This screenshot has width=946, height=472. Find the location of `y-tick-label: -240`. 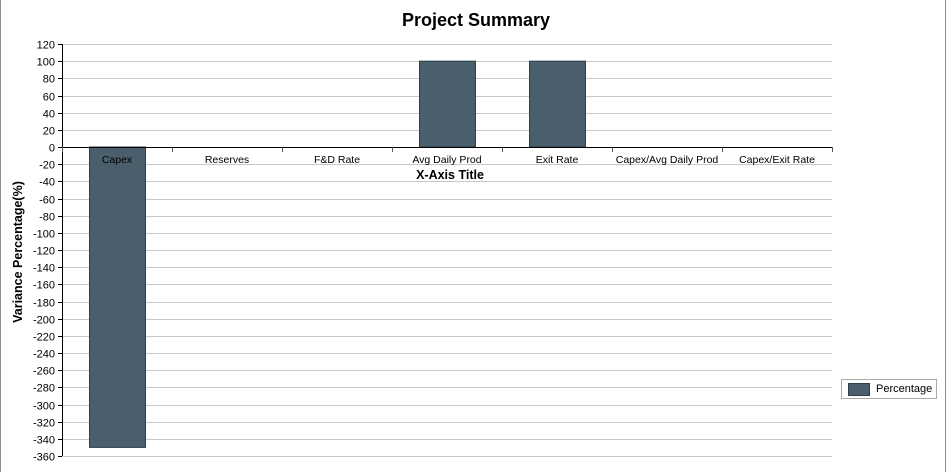

y-tick-label: -240 is located at coordinates (44, 355).